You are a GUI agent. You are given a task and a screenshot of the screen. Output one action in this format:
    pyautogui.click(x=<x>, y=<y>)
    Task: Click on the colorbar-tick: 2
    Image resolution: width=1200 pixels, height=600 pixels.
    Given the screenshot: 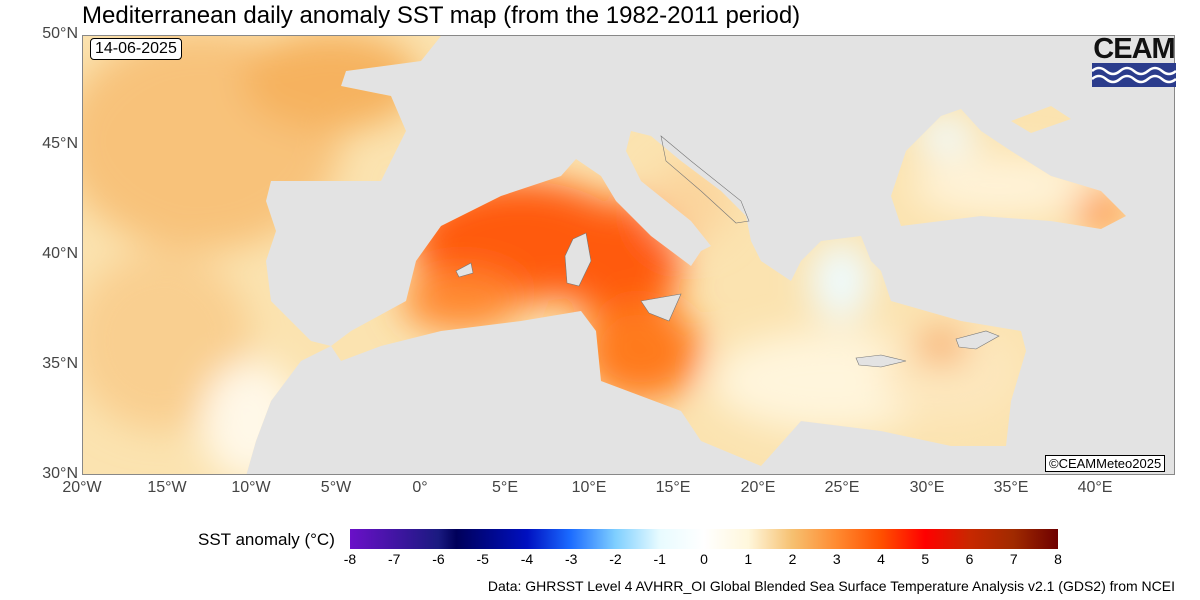 What is the action you would take?
    pyautogui.click(x=792, y=559)
    